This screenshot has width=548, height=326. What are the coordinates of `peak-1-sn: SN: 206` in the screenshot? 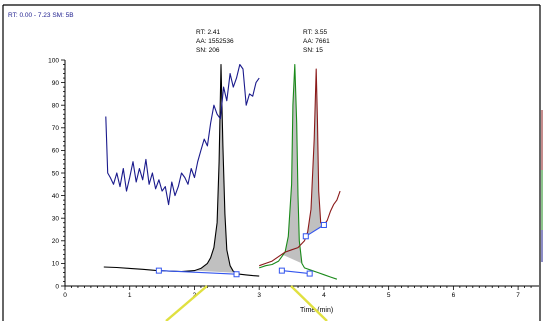 It's located at (208, 50).